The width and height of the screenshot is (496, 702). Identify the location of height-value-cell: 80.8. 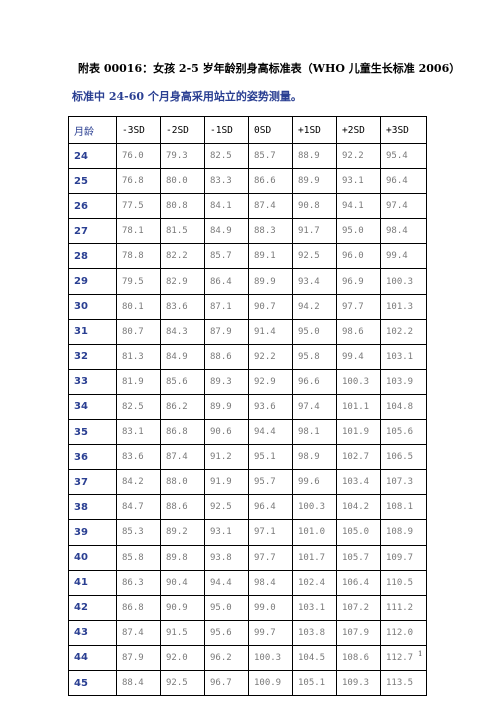
(182, 206).